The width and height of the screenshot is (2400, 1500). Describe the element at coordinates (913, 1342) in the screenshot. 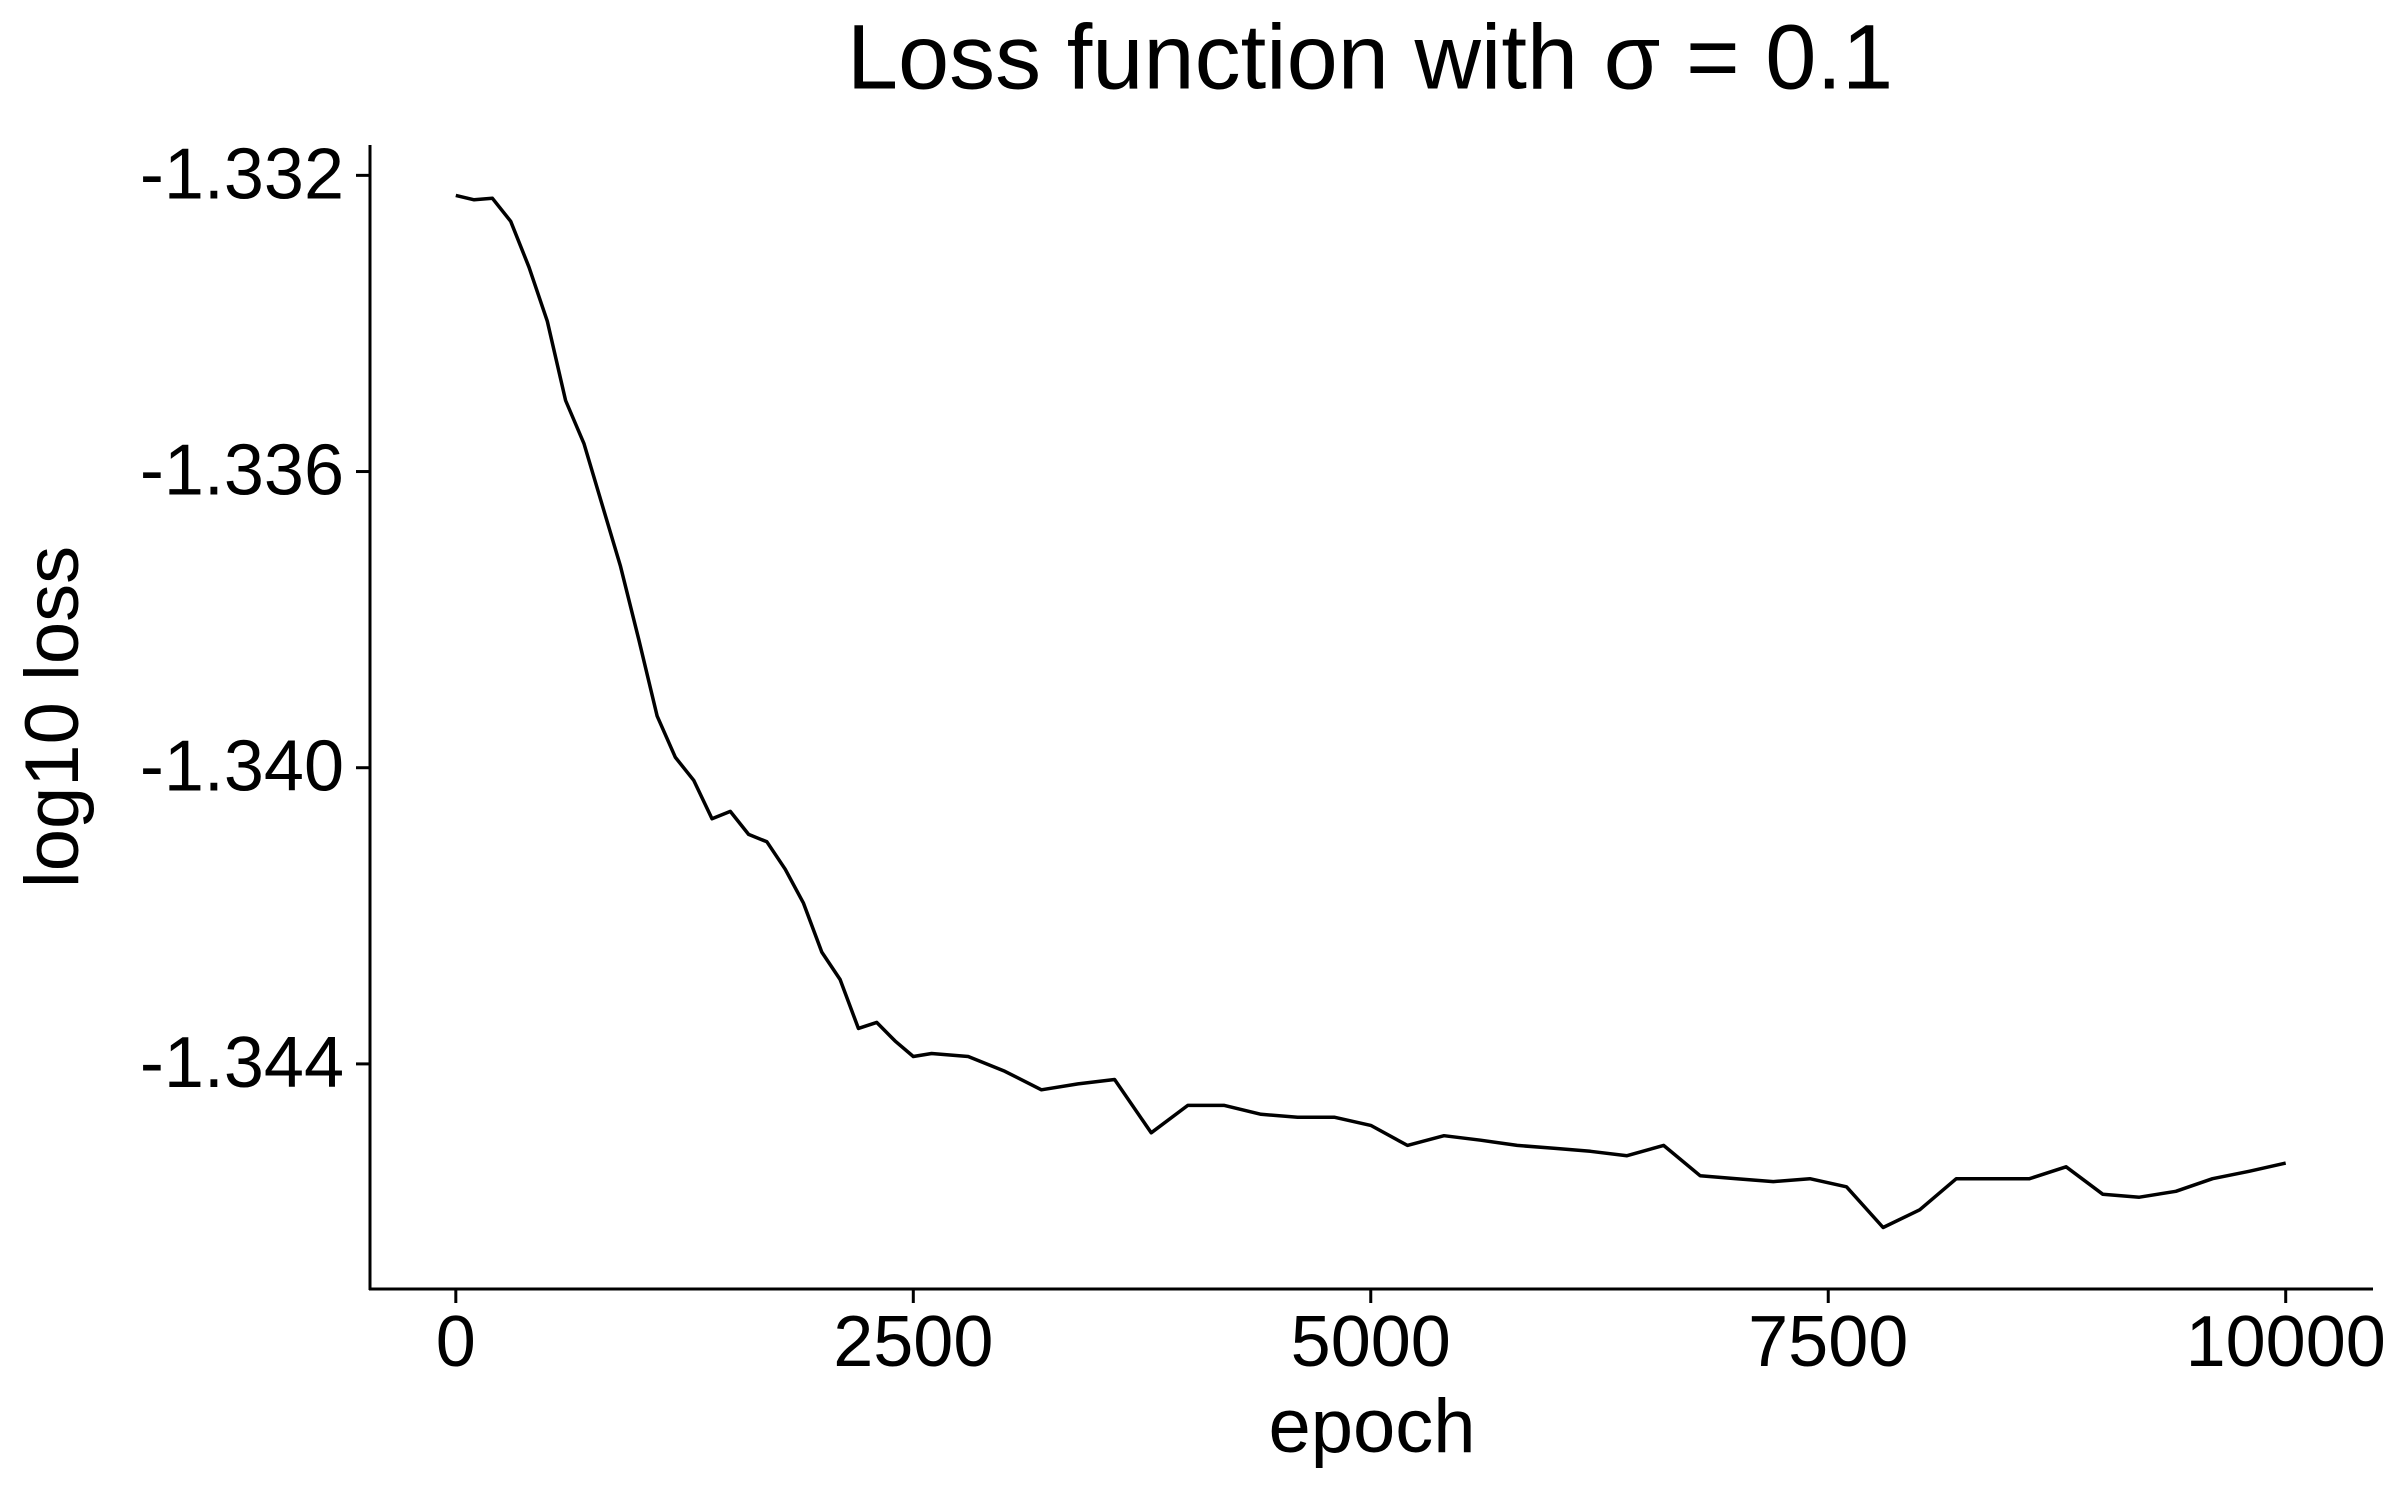

I see `x-tick-label: 2500` at that location.